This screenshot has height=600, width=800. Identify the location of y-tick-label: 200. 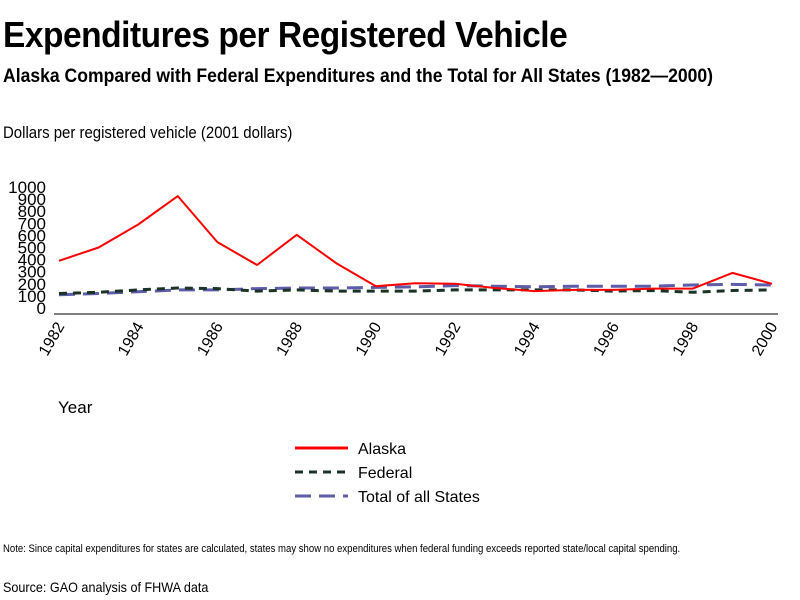
(32, 284).